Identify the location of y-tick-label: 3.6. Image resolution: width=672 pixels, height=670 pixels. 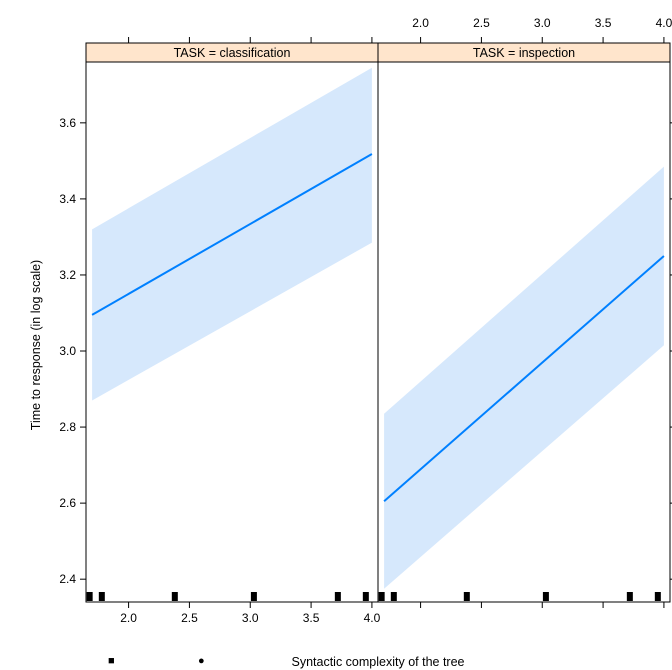
(67, 123).